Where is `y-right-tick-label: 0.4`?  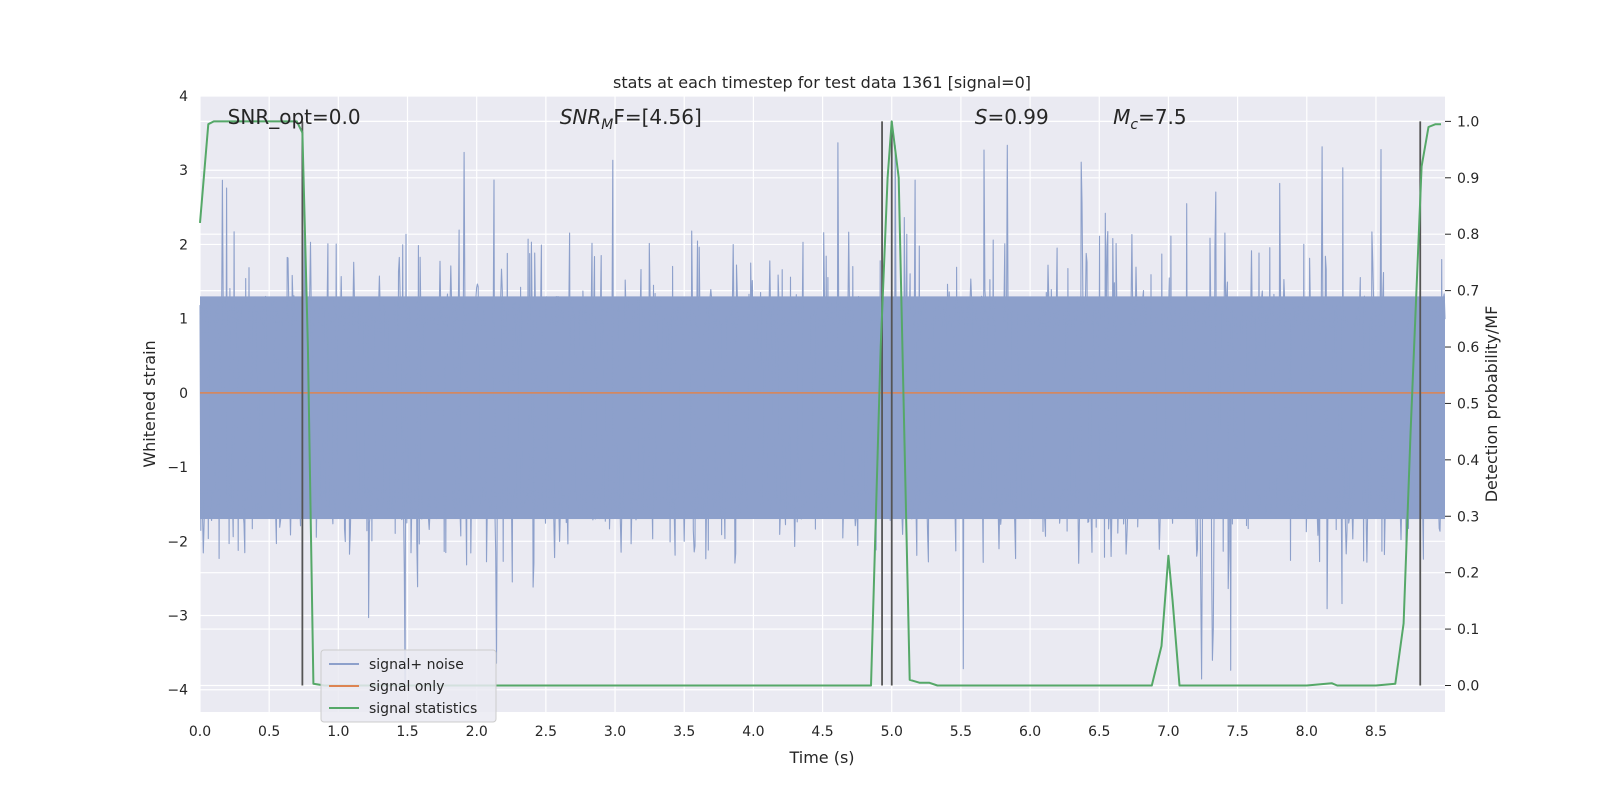
y-right-tick-label: 0.4 is located at coordinates (1468, 461).